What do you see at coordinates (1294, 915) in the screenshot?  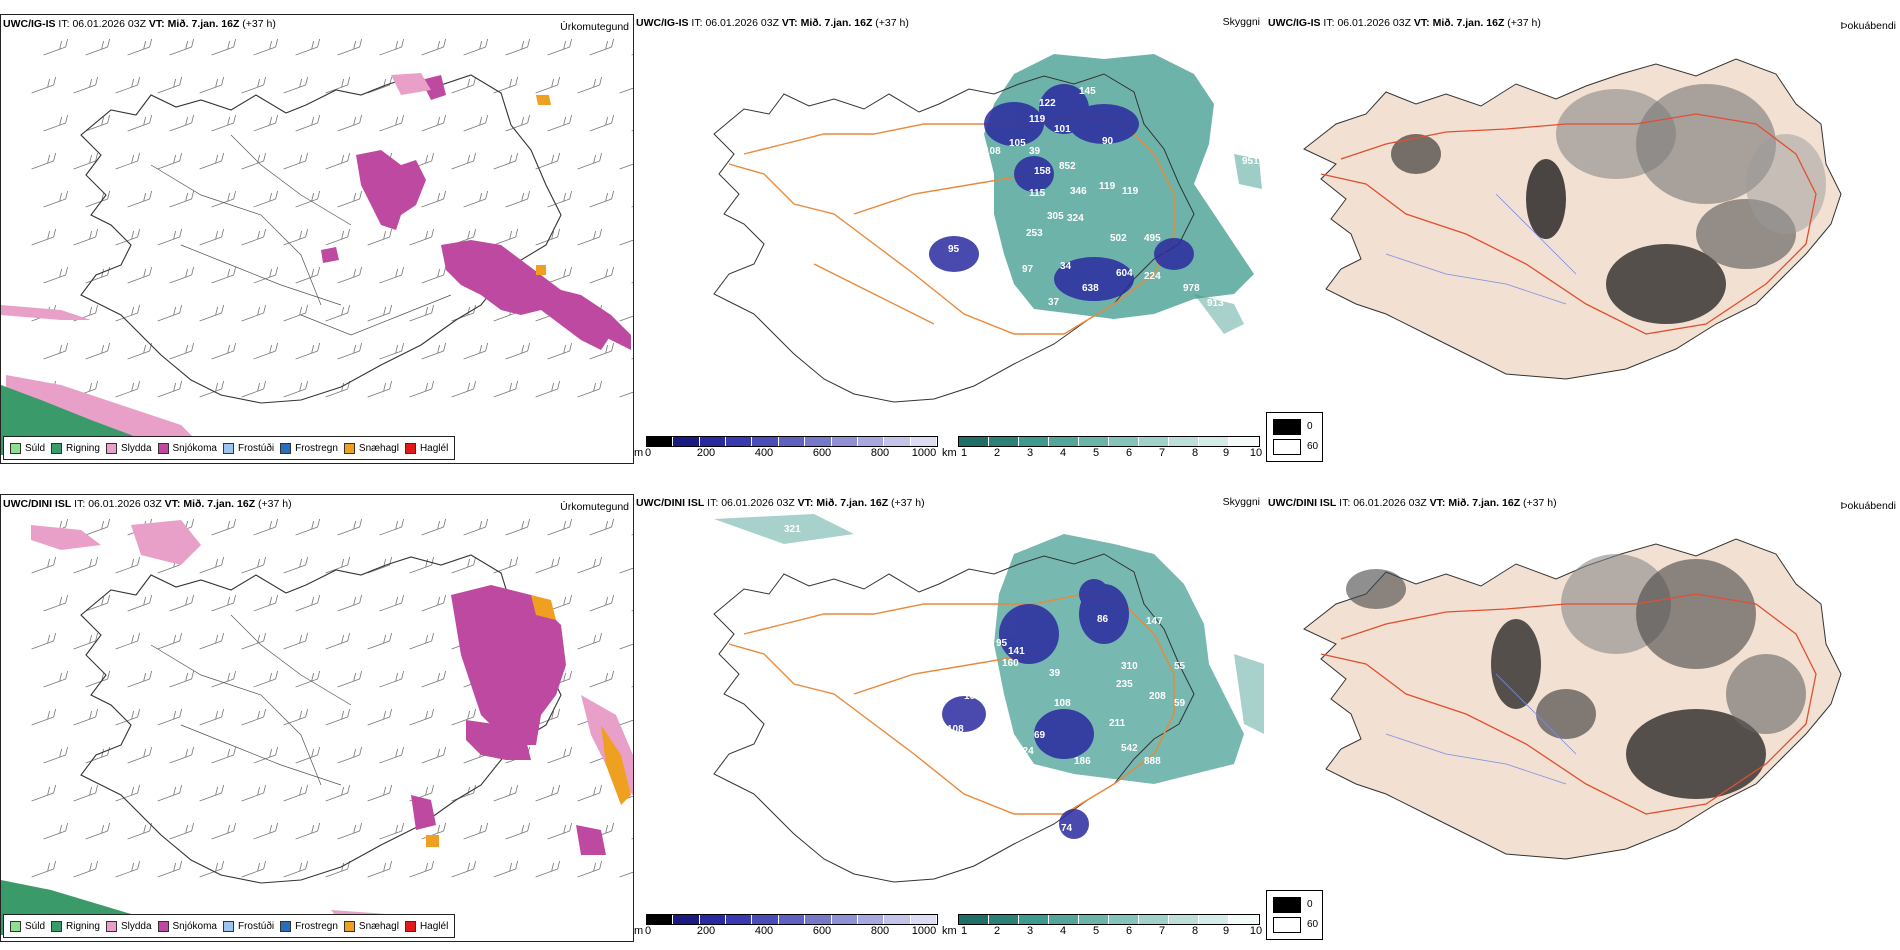 I see `fog-key: 0 60` at bounding box center [1294, 915].